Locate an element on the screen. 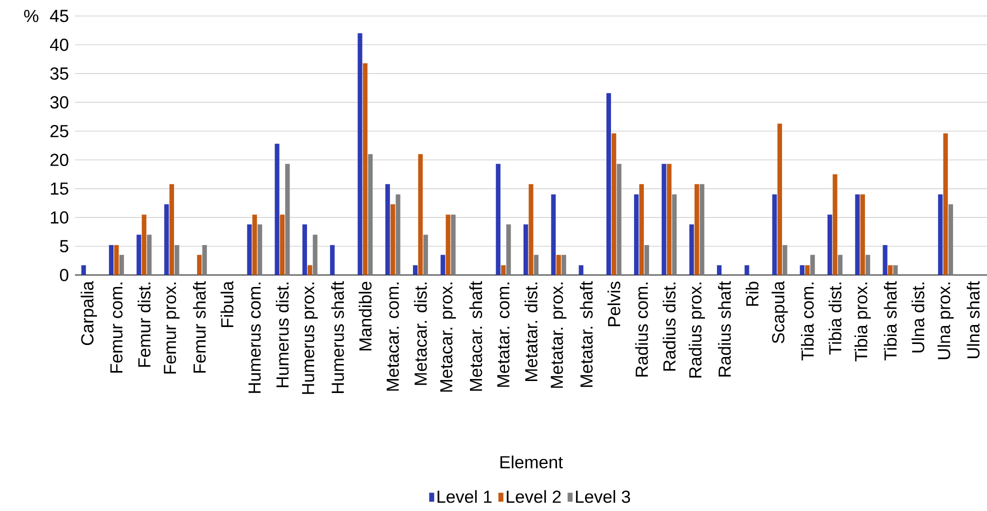 The width and height of the screenshot is (987, 511). x-tick-label: Ulna dist. is located at coordinates (918, 317).